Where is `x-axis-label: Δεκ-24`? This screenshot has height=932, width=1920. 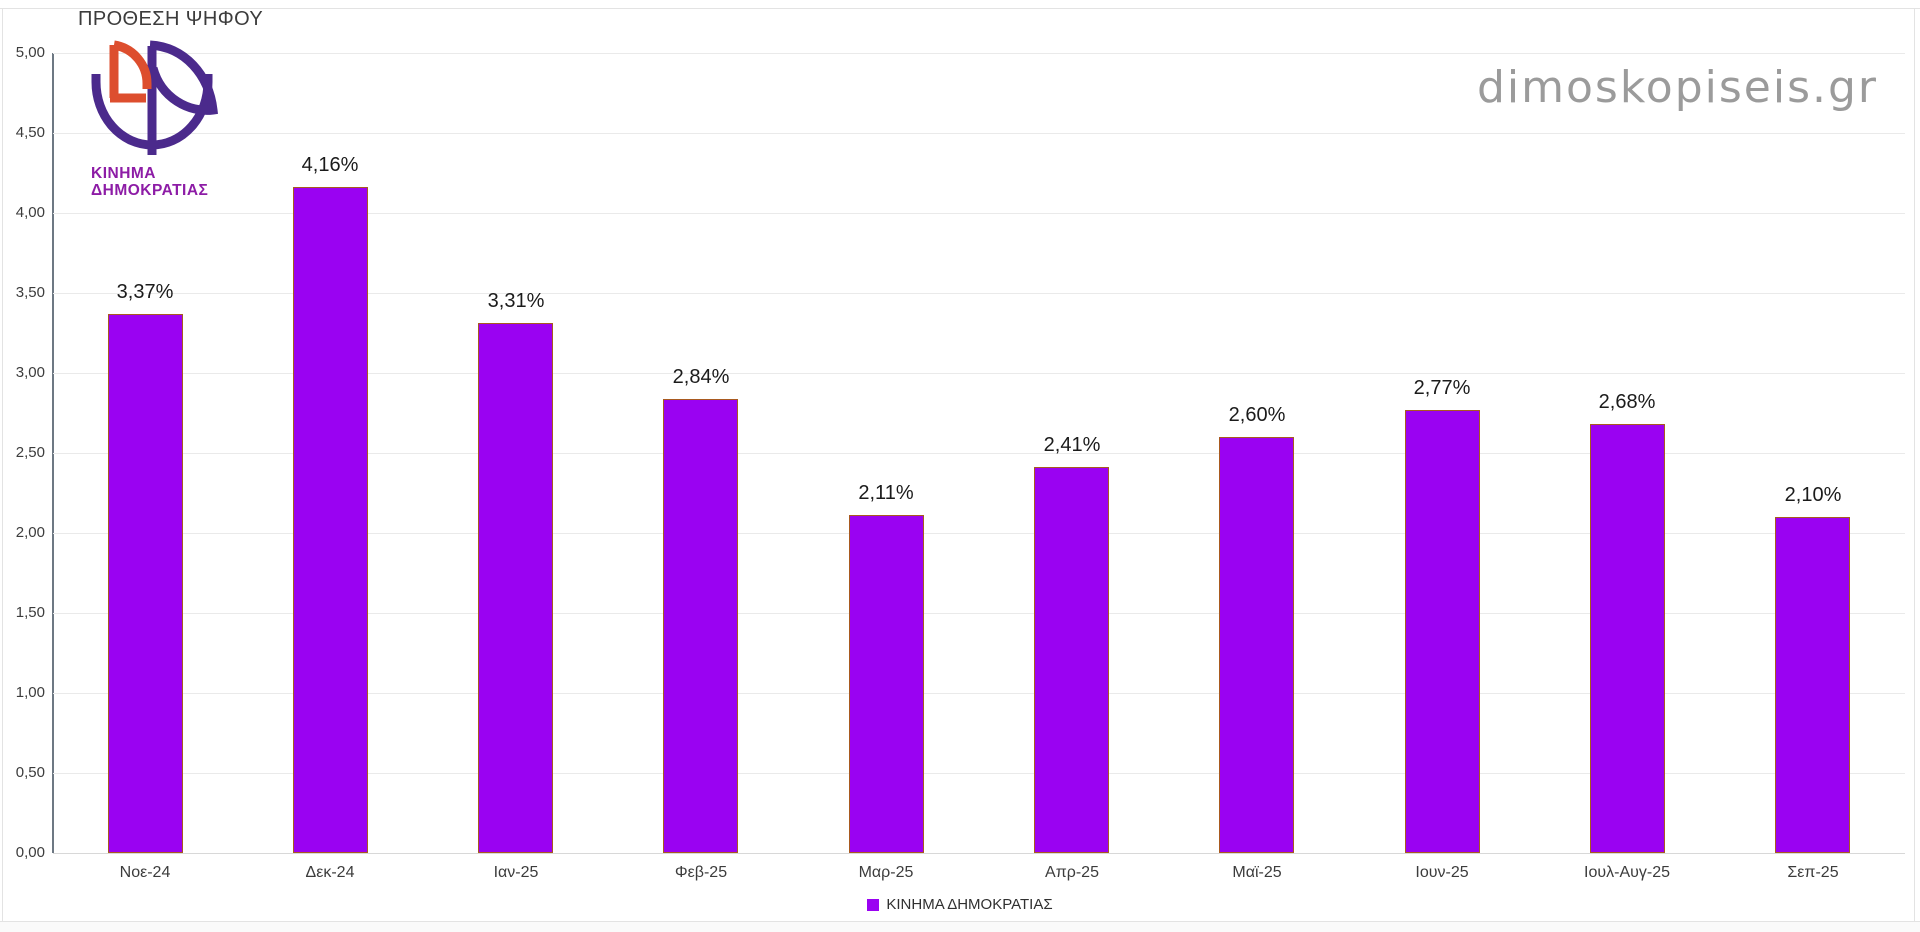
x-axis-label: Δεκ-24 is located at coordinates (330, 872).